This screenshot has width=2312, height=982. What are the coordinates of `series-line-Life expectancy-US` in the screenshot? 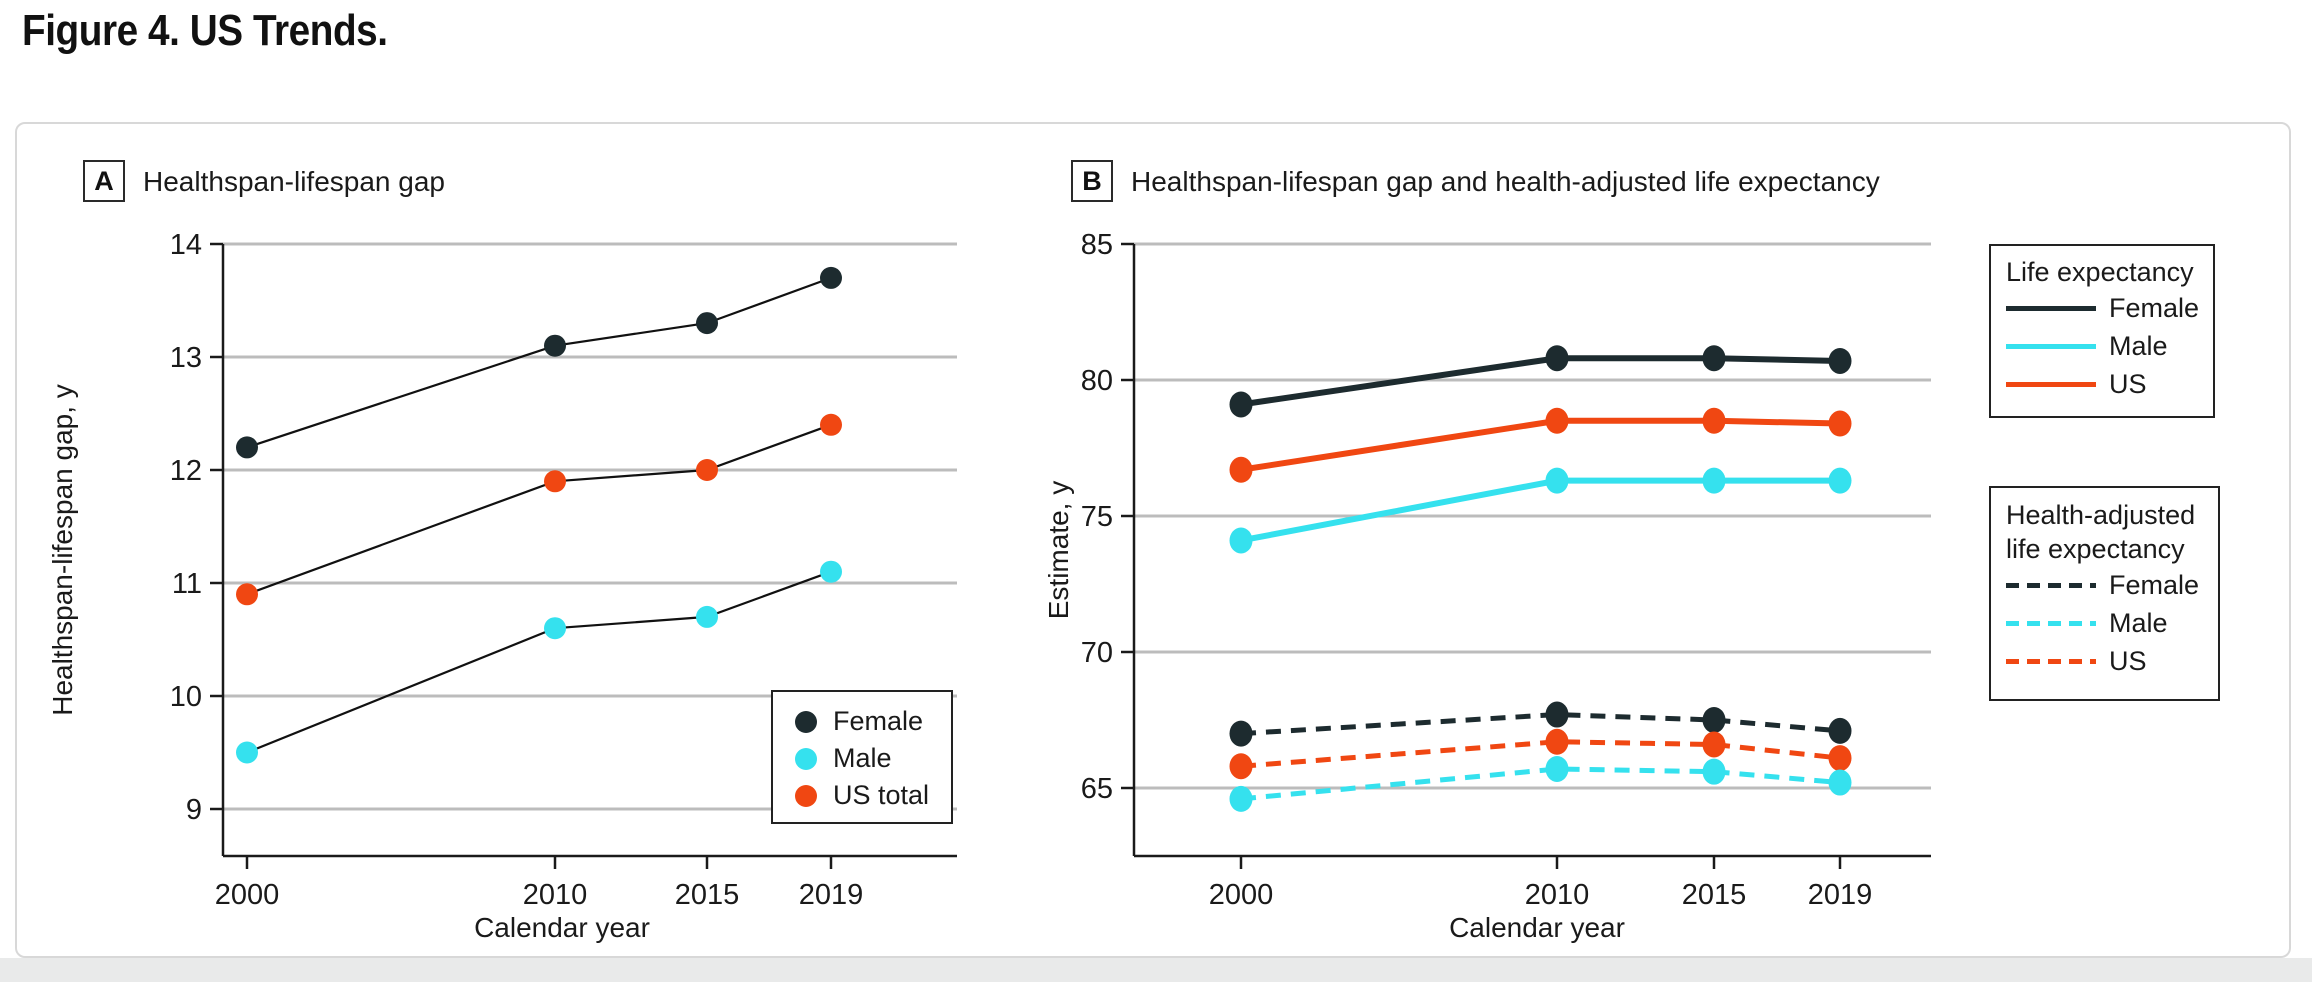 It's located at (1540, 445).